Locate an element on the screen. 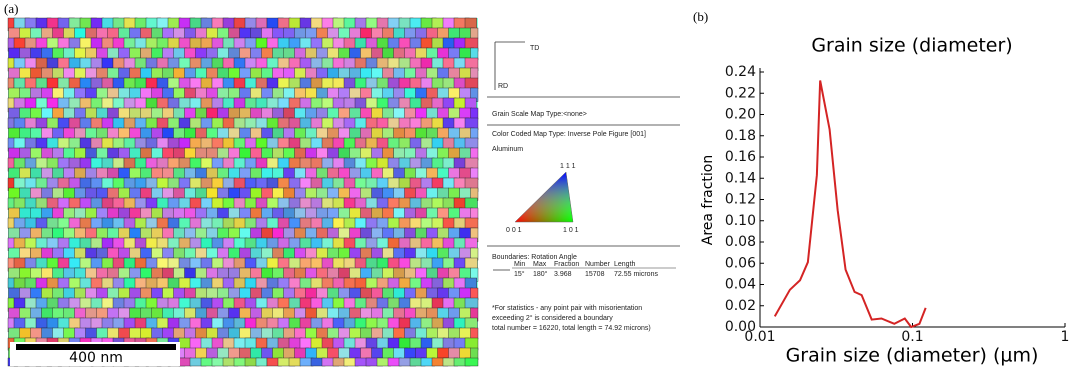 The width and height of the screenshot is (1073, 373). x-tick-label: 1 is located at coordinates (1065, 337).